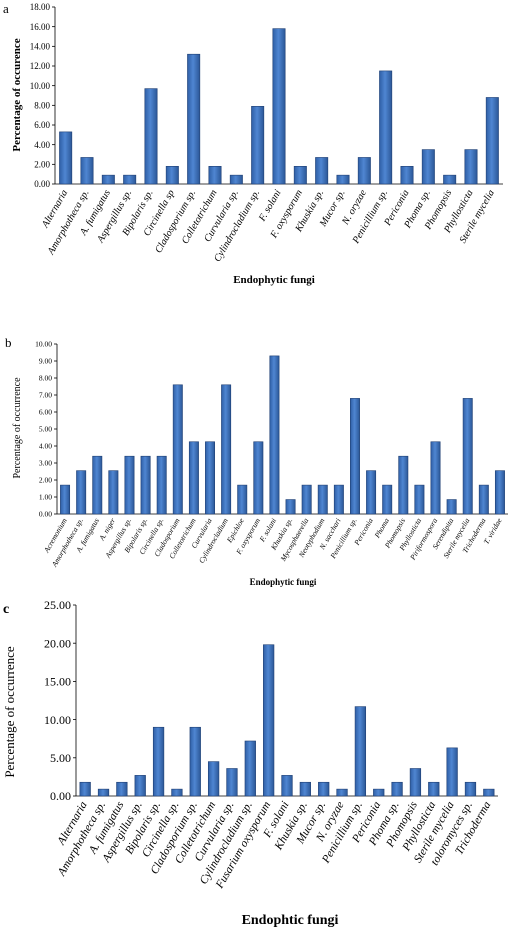 Image resolution: width=509 pixels, height=931 pixels. Describe the element at coordinates (17, 428) in the screenshot. I see `panel-b-y-axis-label: Percentage of occurrence` at that location.